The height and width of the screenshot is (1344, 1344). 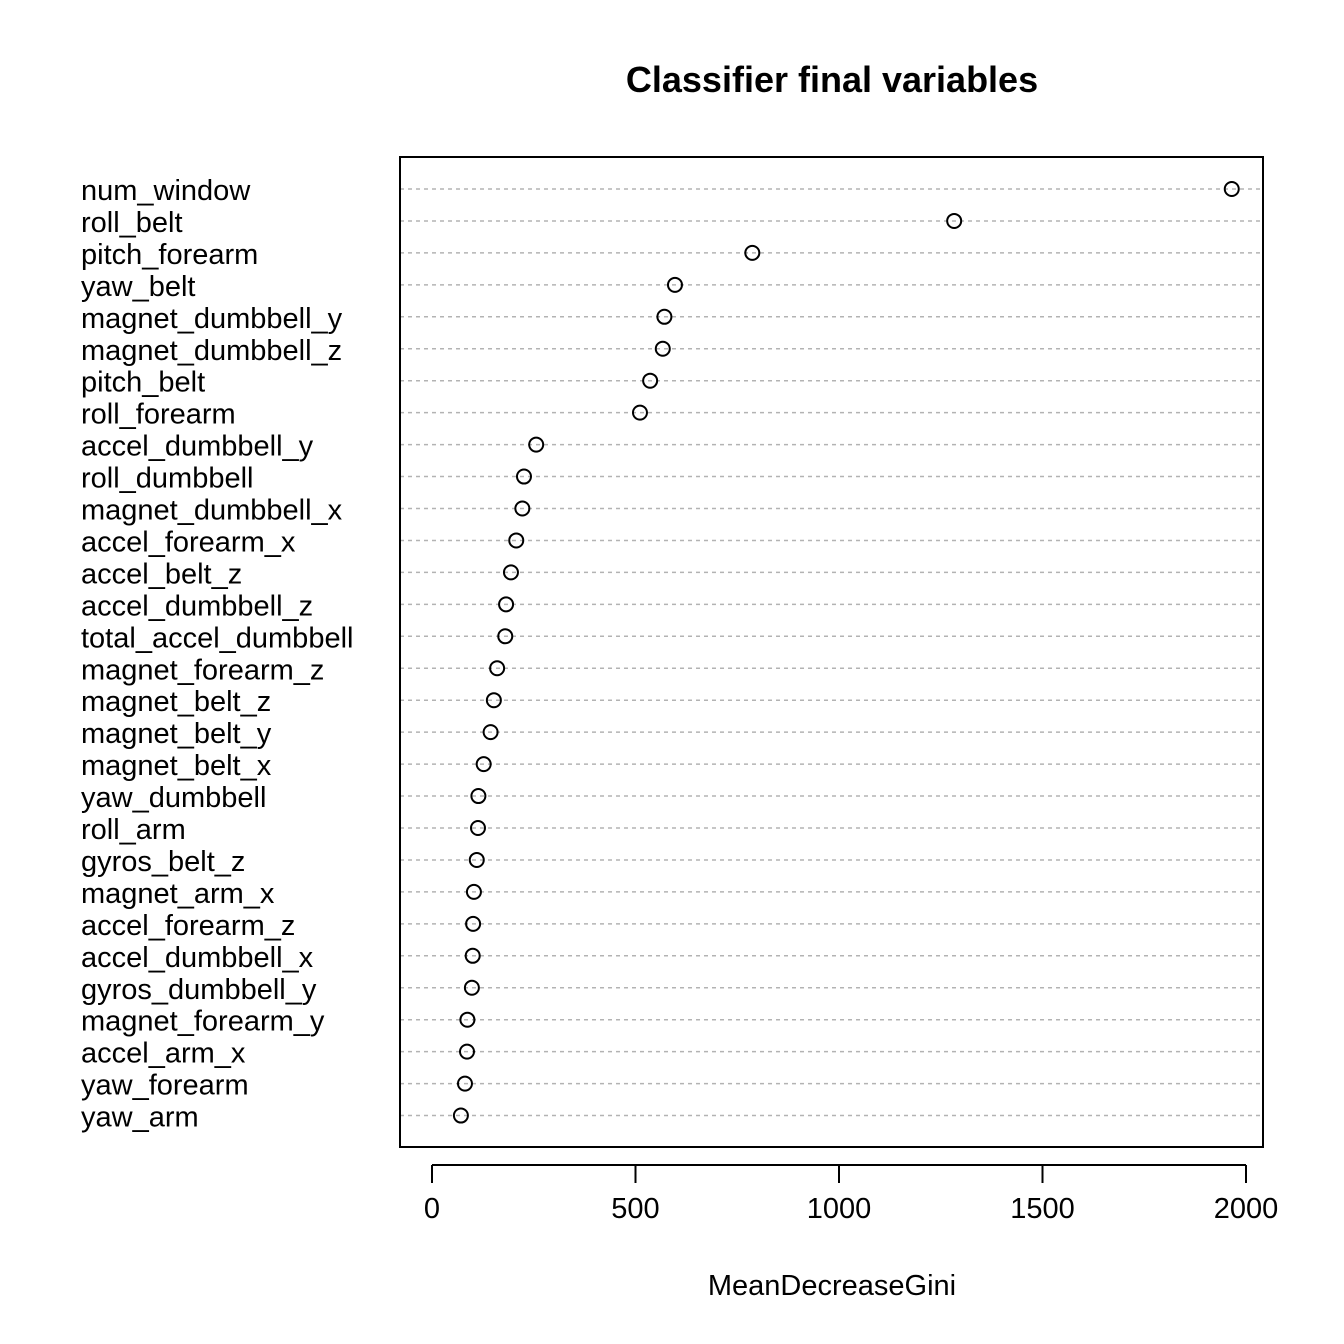 I want to click on category-label: total_accel_dumbbell, so click(x=217, y=638).